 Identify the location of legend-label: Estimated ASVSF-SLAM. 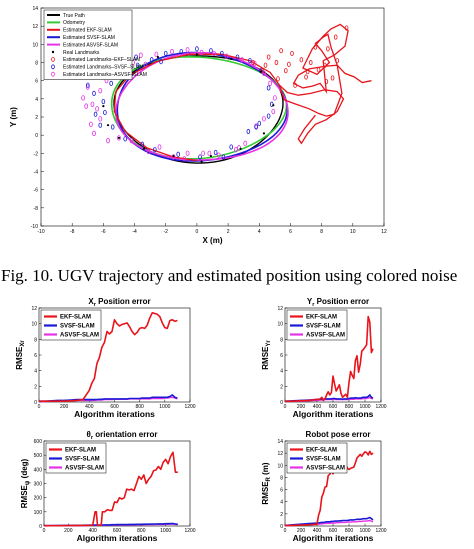
(90, 45).